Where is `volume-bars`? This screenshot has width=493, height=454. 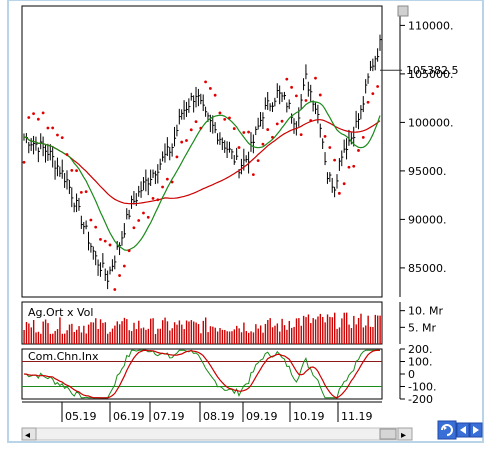 volume-bars is located at coordinates (202, 328).